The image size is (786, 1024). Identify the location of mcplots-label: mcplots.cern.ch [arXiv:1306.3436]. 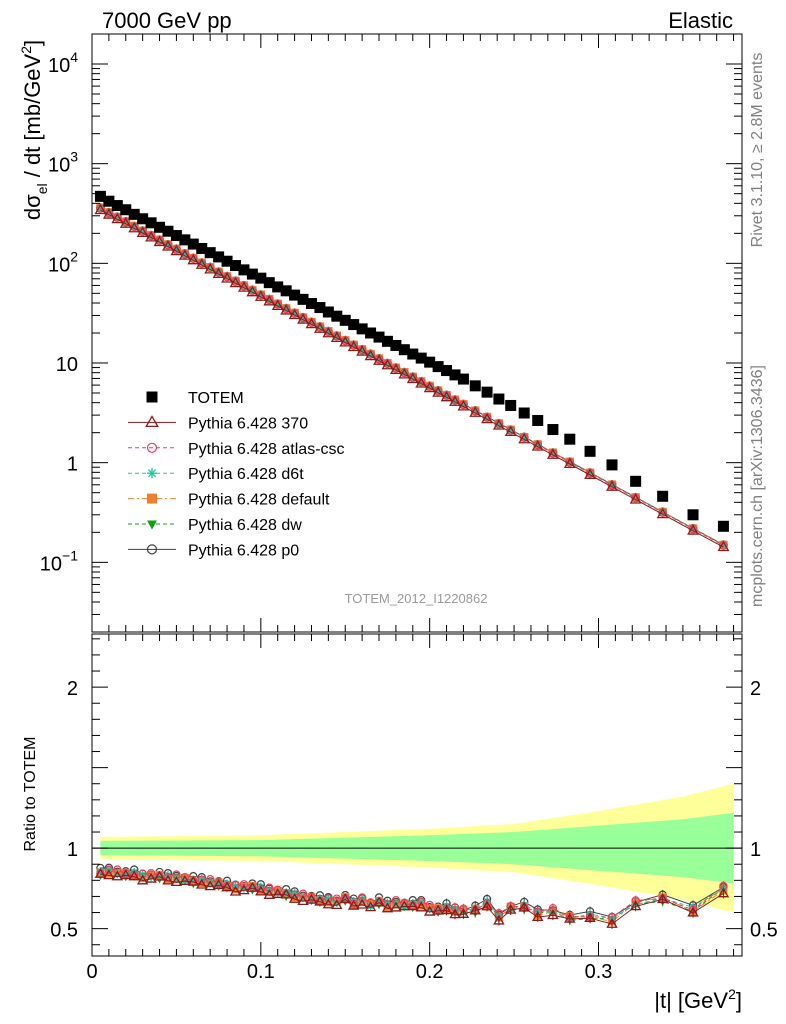
(757, 486).